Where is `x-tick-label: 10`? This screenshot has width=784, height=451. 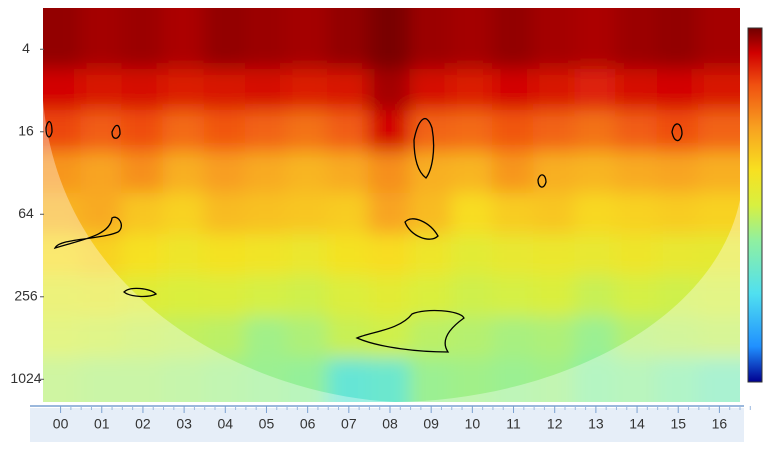 x-tick-label: 10 is located at coordinates (473, 424).